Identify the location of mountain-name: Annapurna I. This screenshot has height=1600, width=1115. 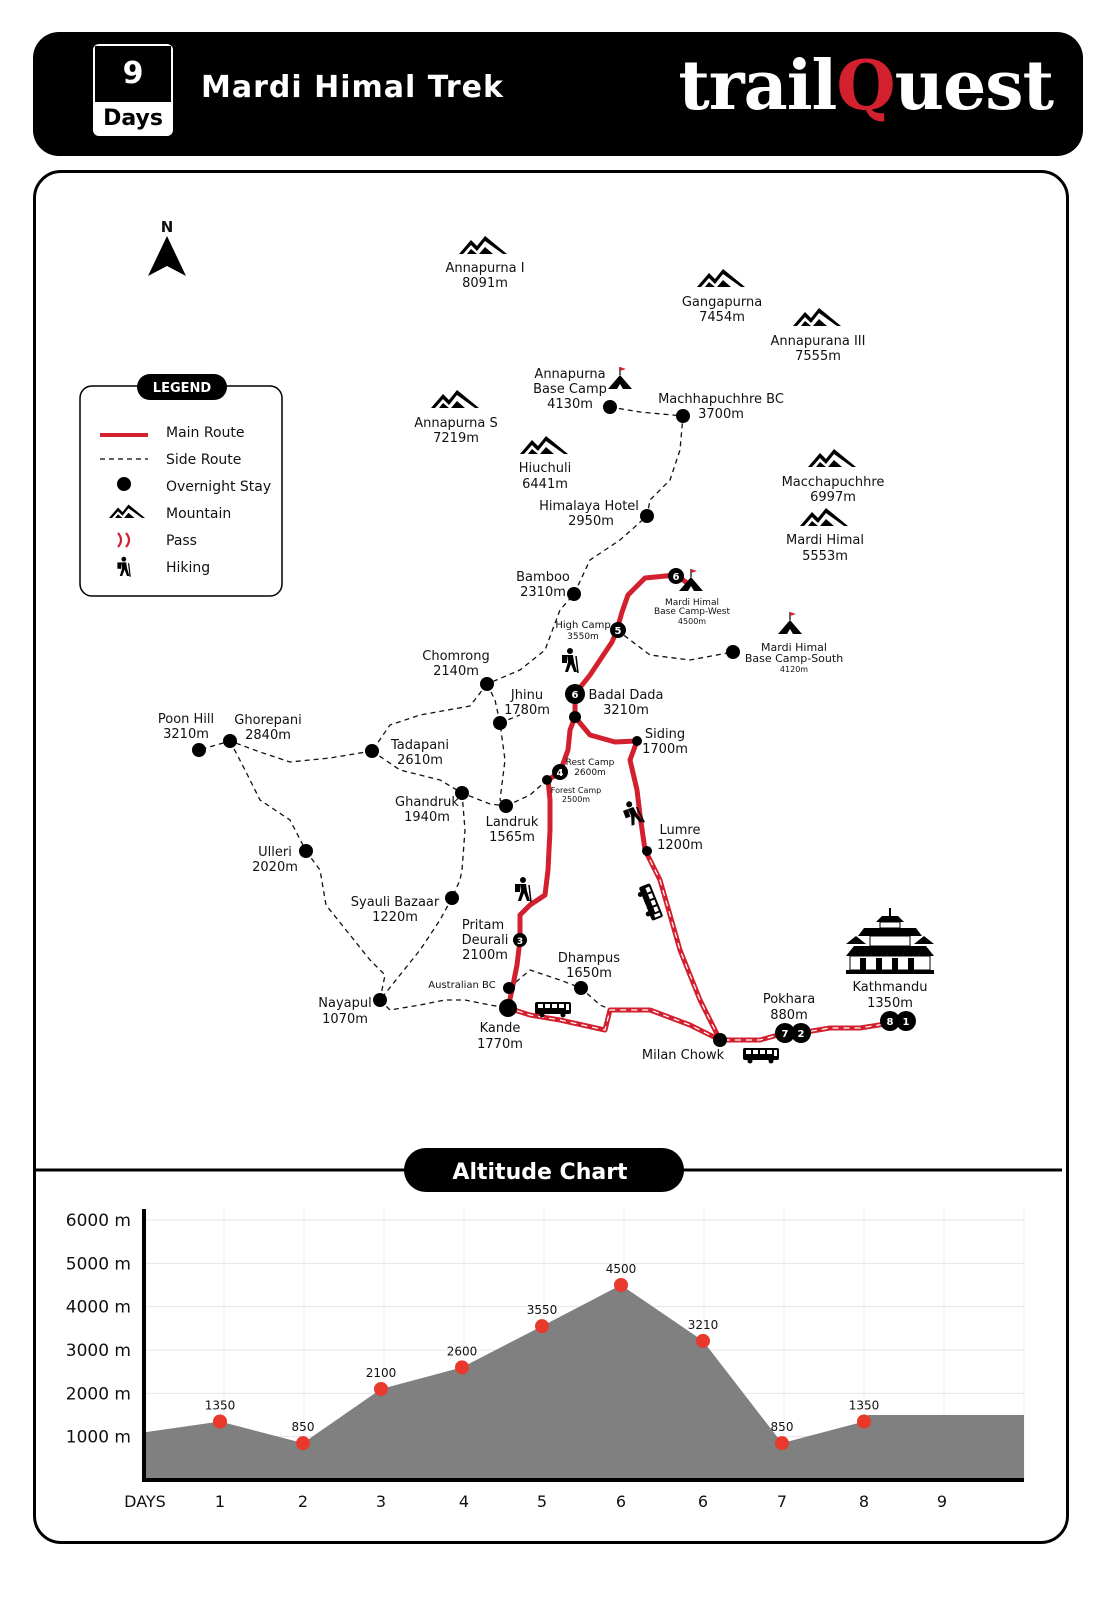
(484, 268).